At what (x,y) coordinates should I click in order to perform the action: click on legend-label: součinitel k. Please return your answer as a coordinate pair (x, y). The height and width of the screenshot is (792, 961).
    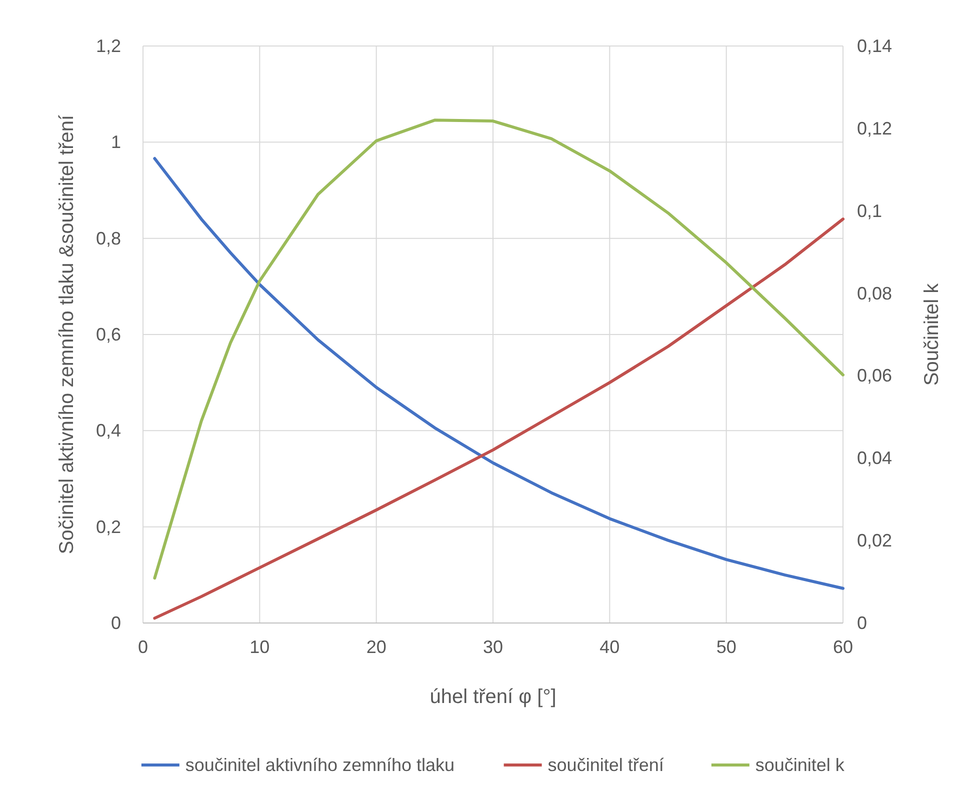
    Looking at the image, I should click on (800, 765).